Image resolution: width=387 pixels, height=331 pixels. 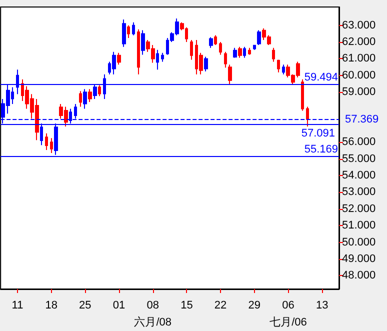 What do you see at coordinates (359, 226) in the screenshot?
I see `y-tick-label: 51.000` at bounding box center [359, 226].